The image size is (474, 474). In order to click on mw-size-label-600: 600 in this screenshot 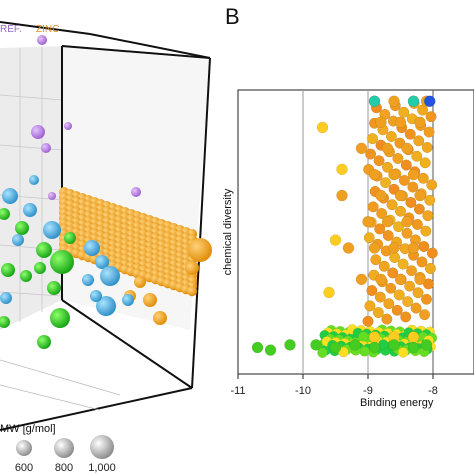, I will do `click(24, 468)`.